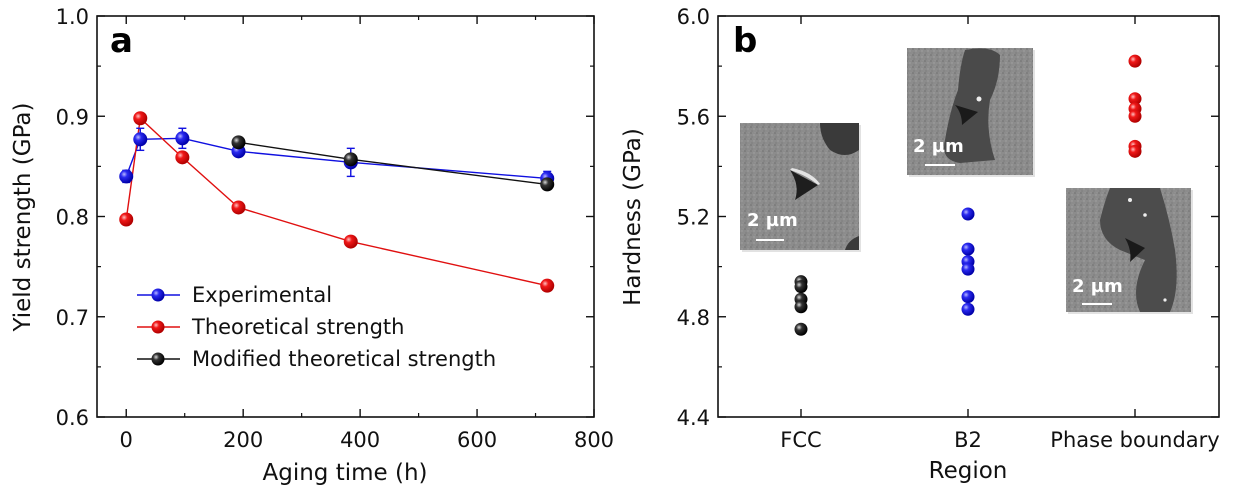  What do you see at coordinates (693, 418) in the screenshot?
I see `y-tick-label-b: 4.4` at bounding box center [693, 418].